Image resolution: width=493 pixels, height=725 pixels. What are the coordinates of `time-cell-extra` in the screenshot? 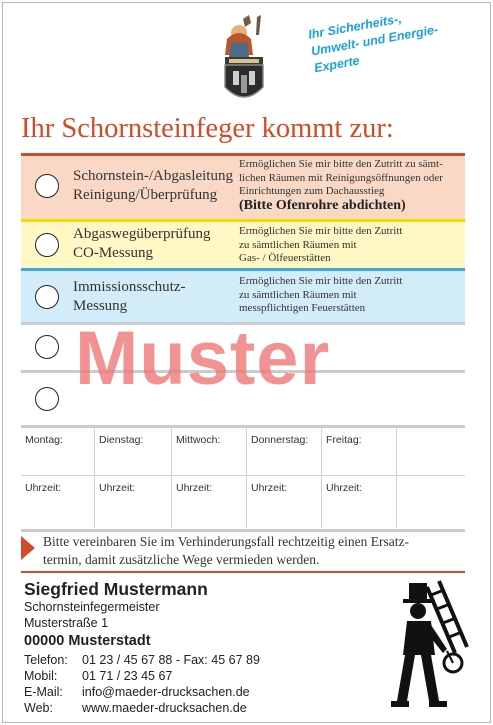 It's located at (431, 502).